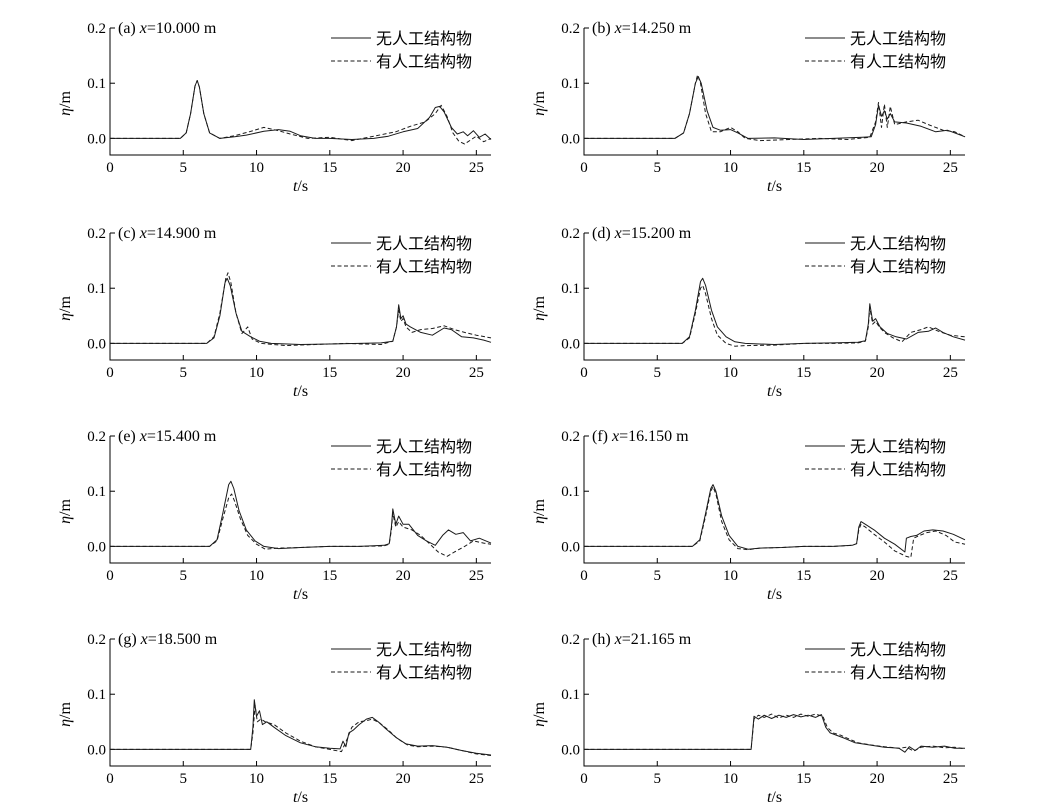 Image resolution: width=1040 pixels, height=812 pixels. Describe the element at coordinates (182, 436) in the screenshot. I see `panel-value: =15.400 m` at that location.